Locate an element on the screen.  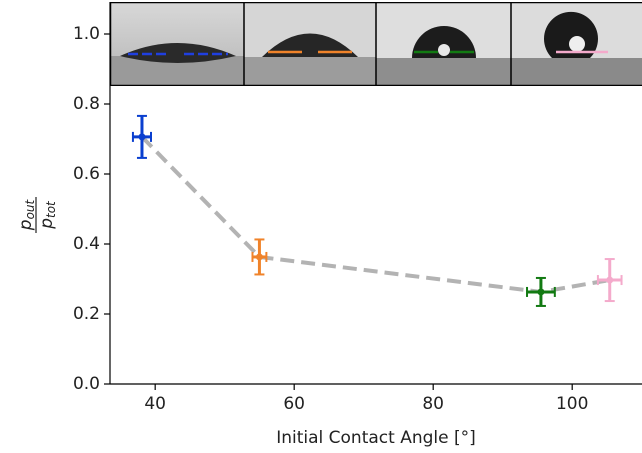
y-tick-label: 0.6 is located at coordinates (86, 174).